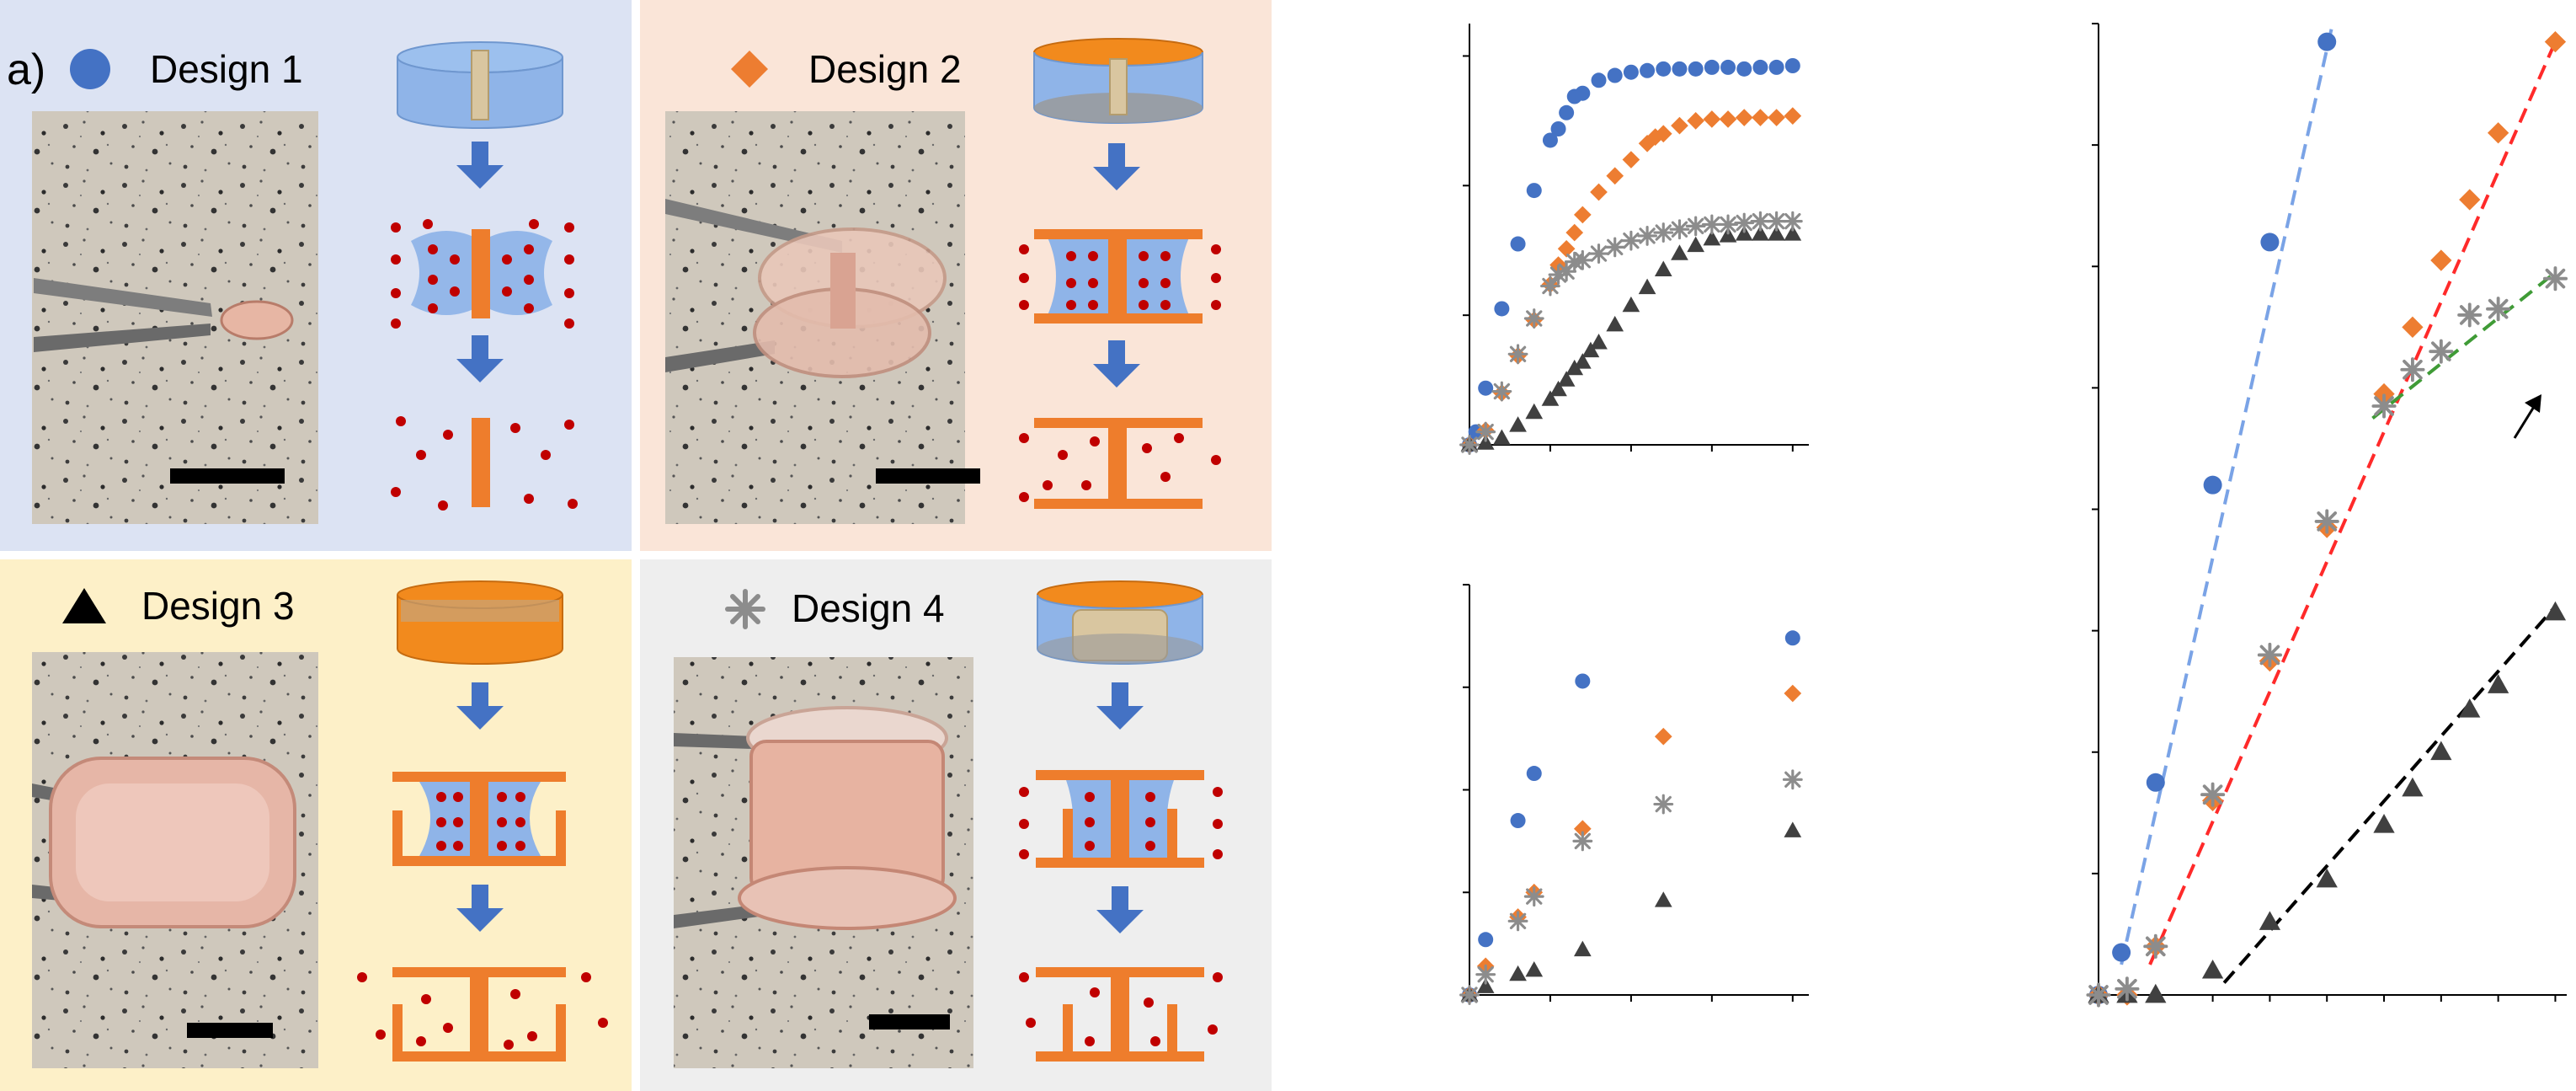  I want to click on design-2-photo, so click(822, 317).